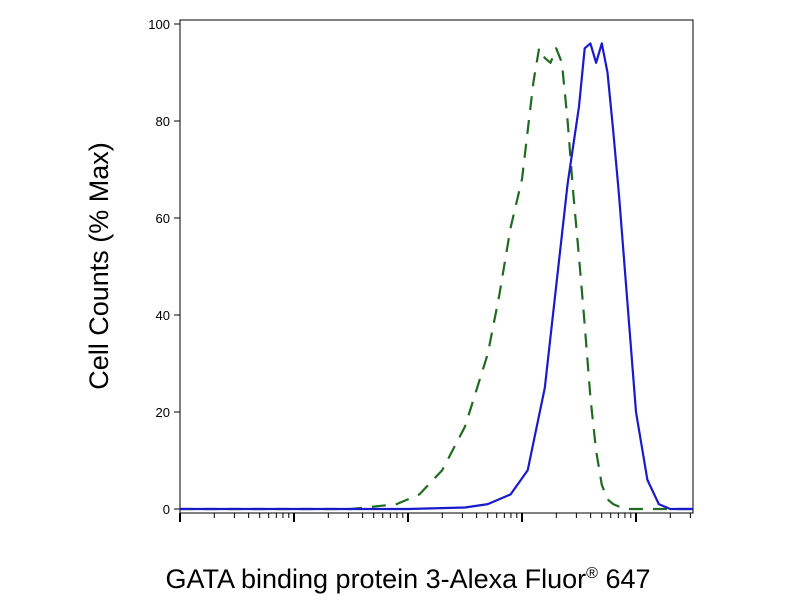 This screenshot has height=600, width=800. Describe the element at coordinates (375, 579) in the screenshot. I see `x-axis-title-main: GATA binding protein 3-Alexa Fluor` at that location.